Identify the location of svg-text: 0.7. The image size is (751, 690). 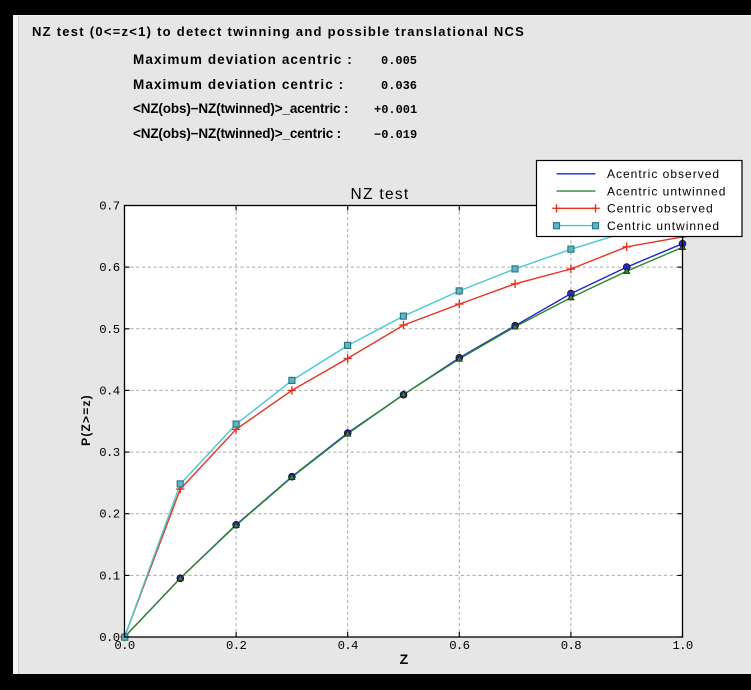
(109, 207).